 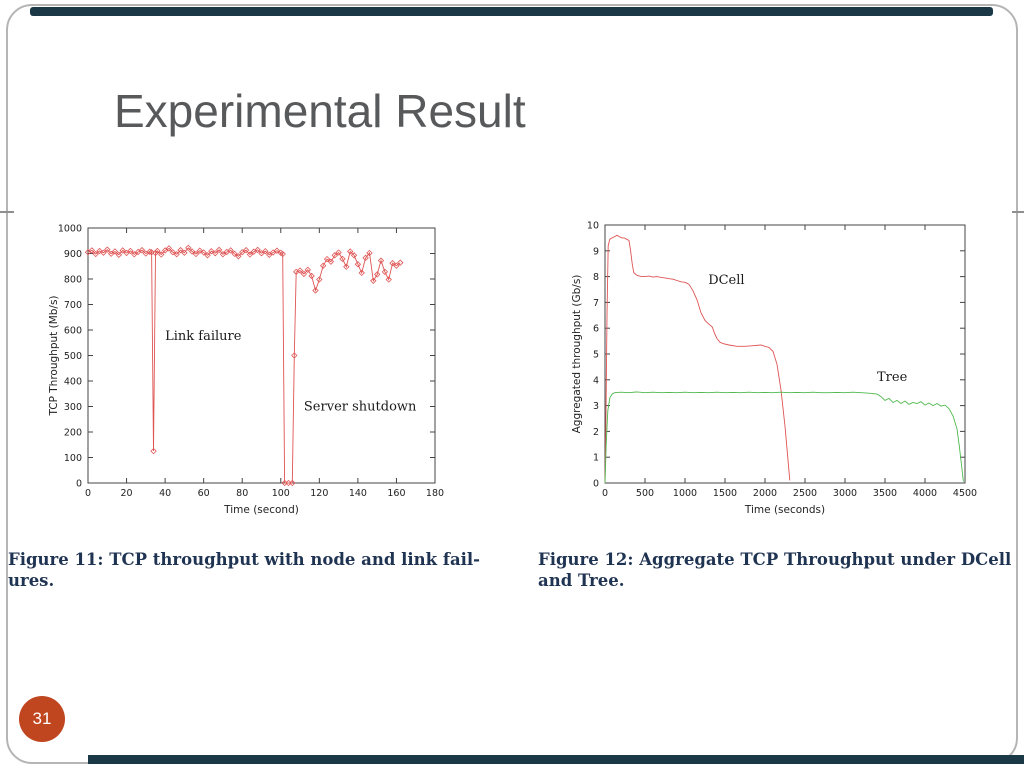 I want to click on svg-text: 600, so click(x=73, y=331).